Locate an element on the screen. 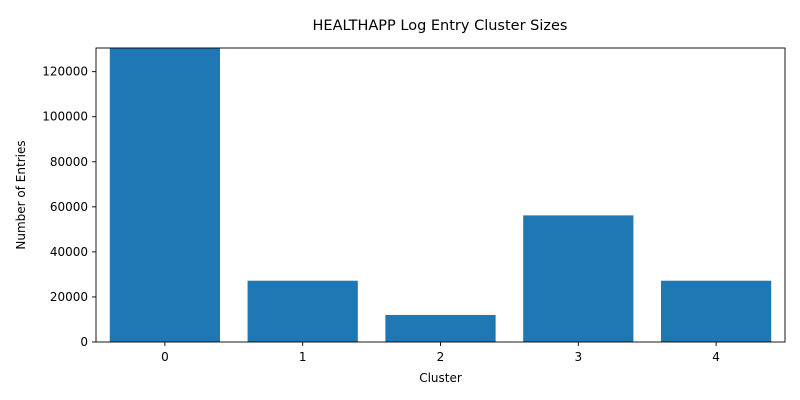  x-tick-label: 4 is located at coordinates (716, 357).